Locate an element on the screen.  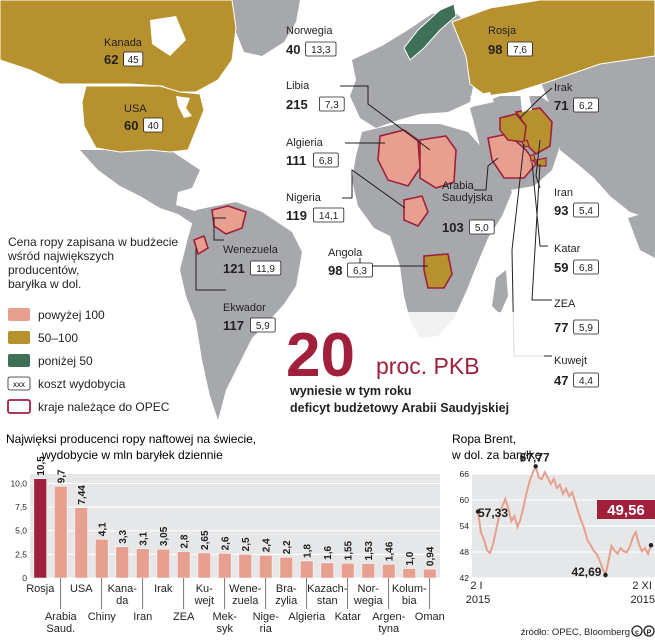
country-label-norwegia: Norwegia 40 13,3 is located at coordinates (311, 41).